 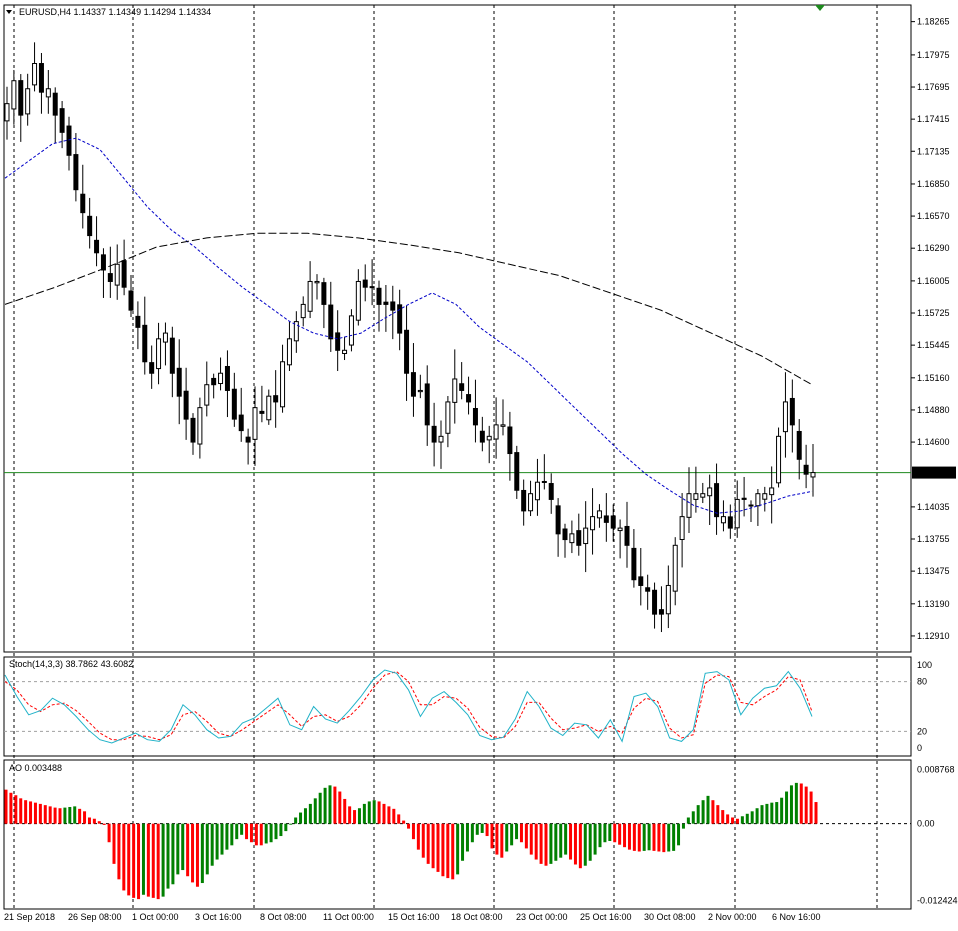 What do you see at coordinates (95, 917) in the screenshot?
I see `x-axis-label: 26 Sep 08:00` at bounding box center [95, 917].